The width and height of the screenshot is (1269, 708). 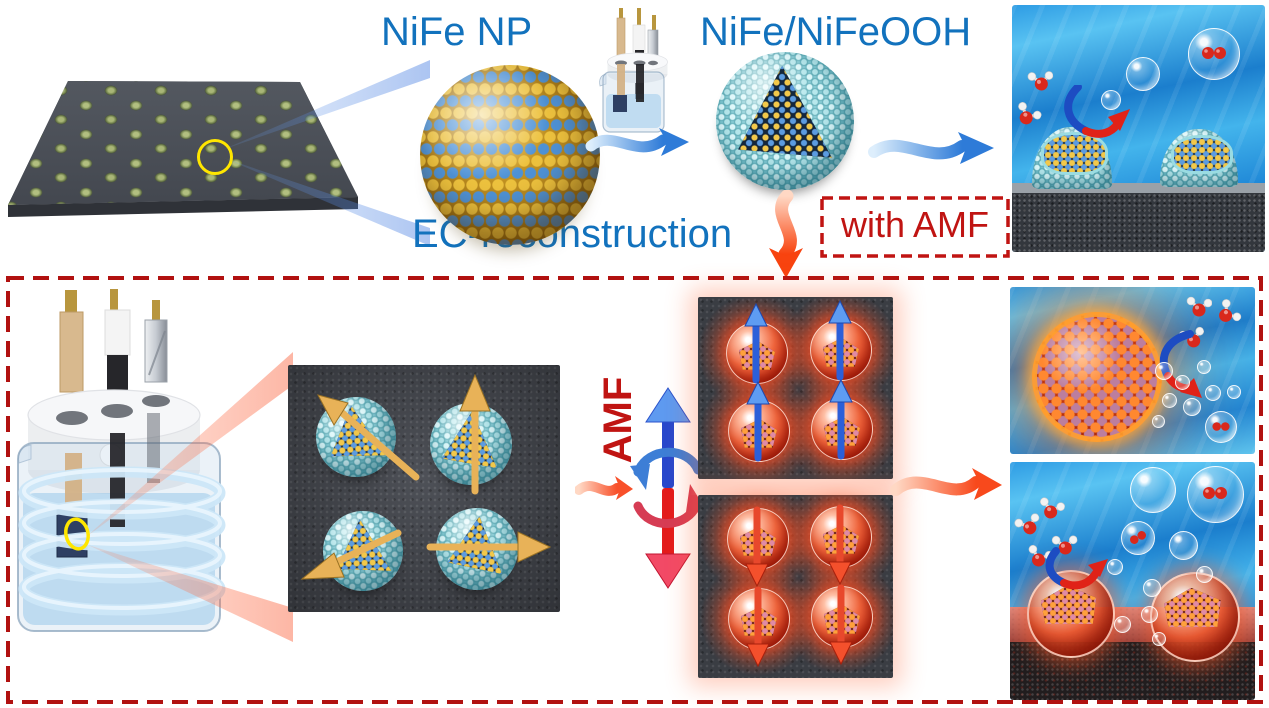 What do you see at coordinates (426, 476) in the screenshot?
I see `random-moment-arrows` at bounding box center [426, 476].